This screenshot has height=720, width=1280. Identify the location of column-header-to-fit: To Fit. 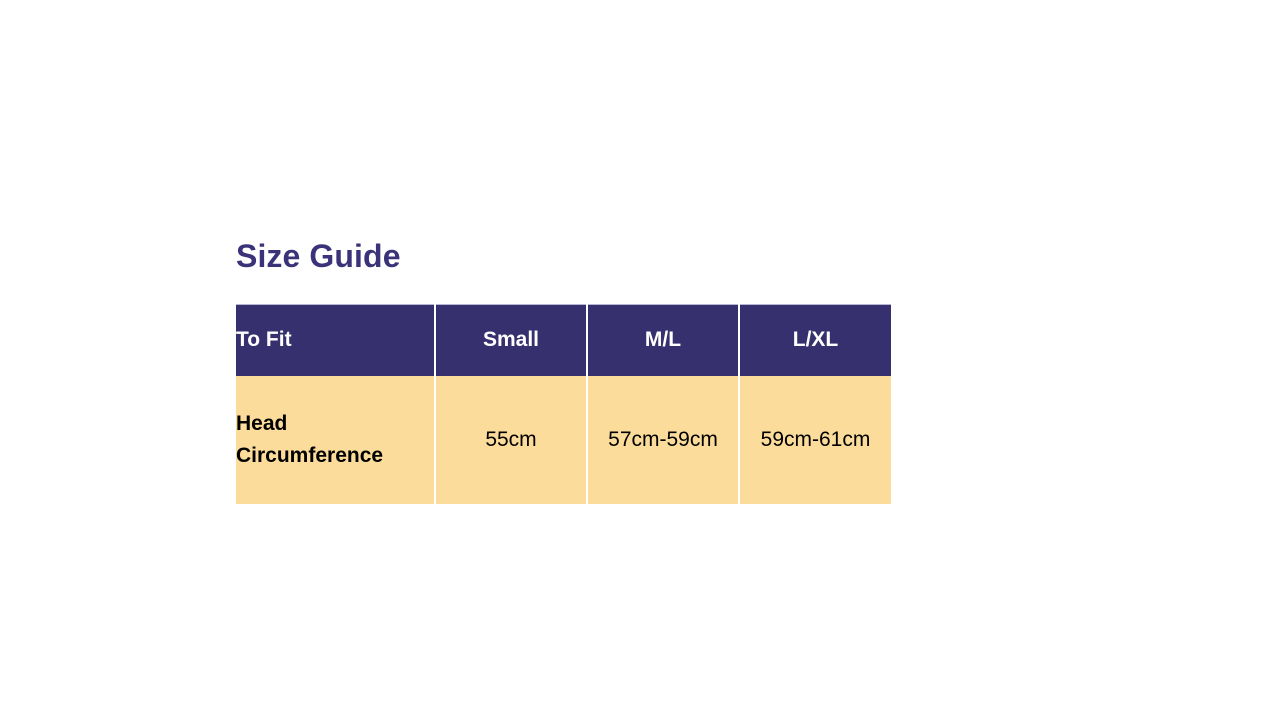
(336, 340).